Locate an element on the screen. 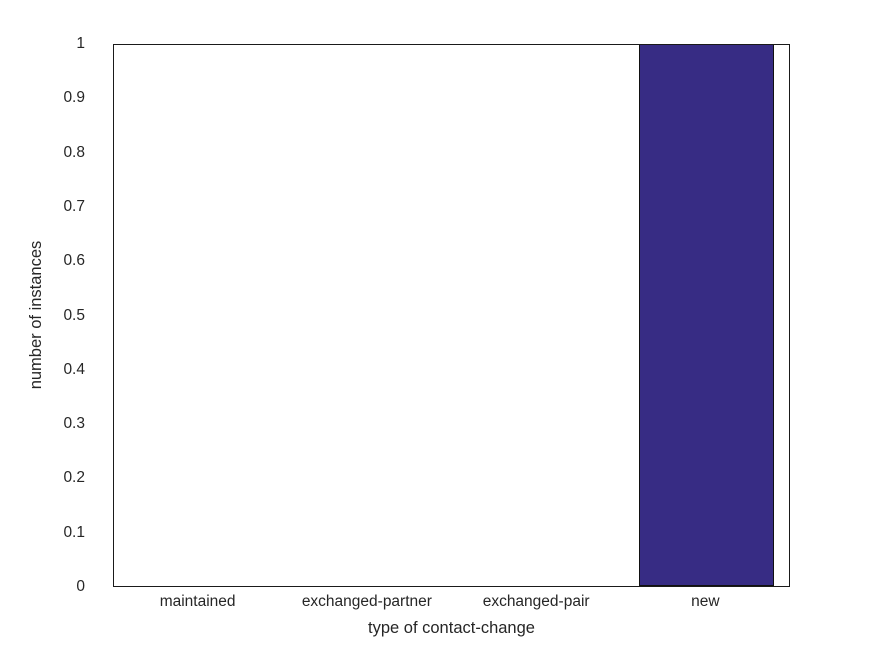  bar is located at coordinates (706, 315).